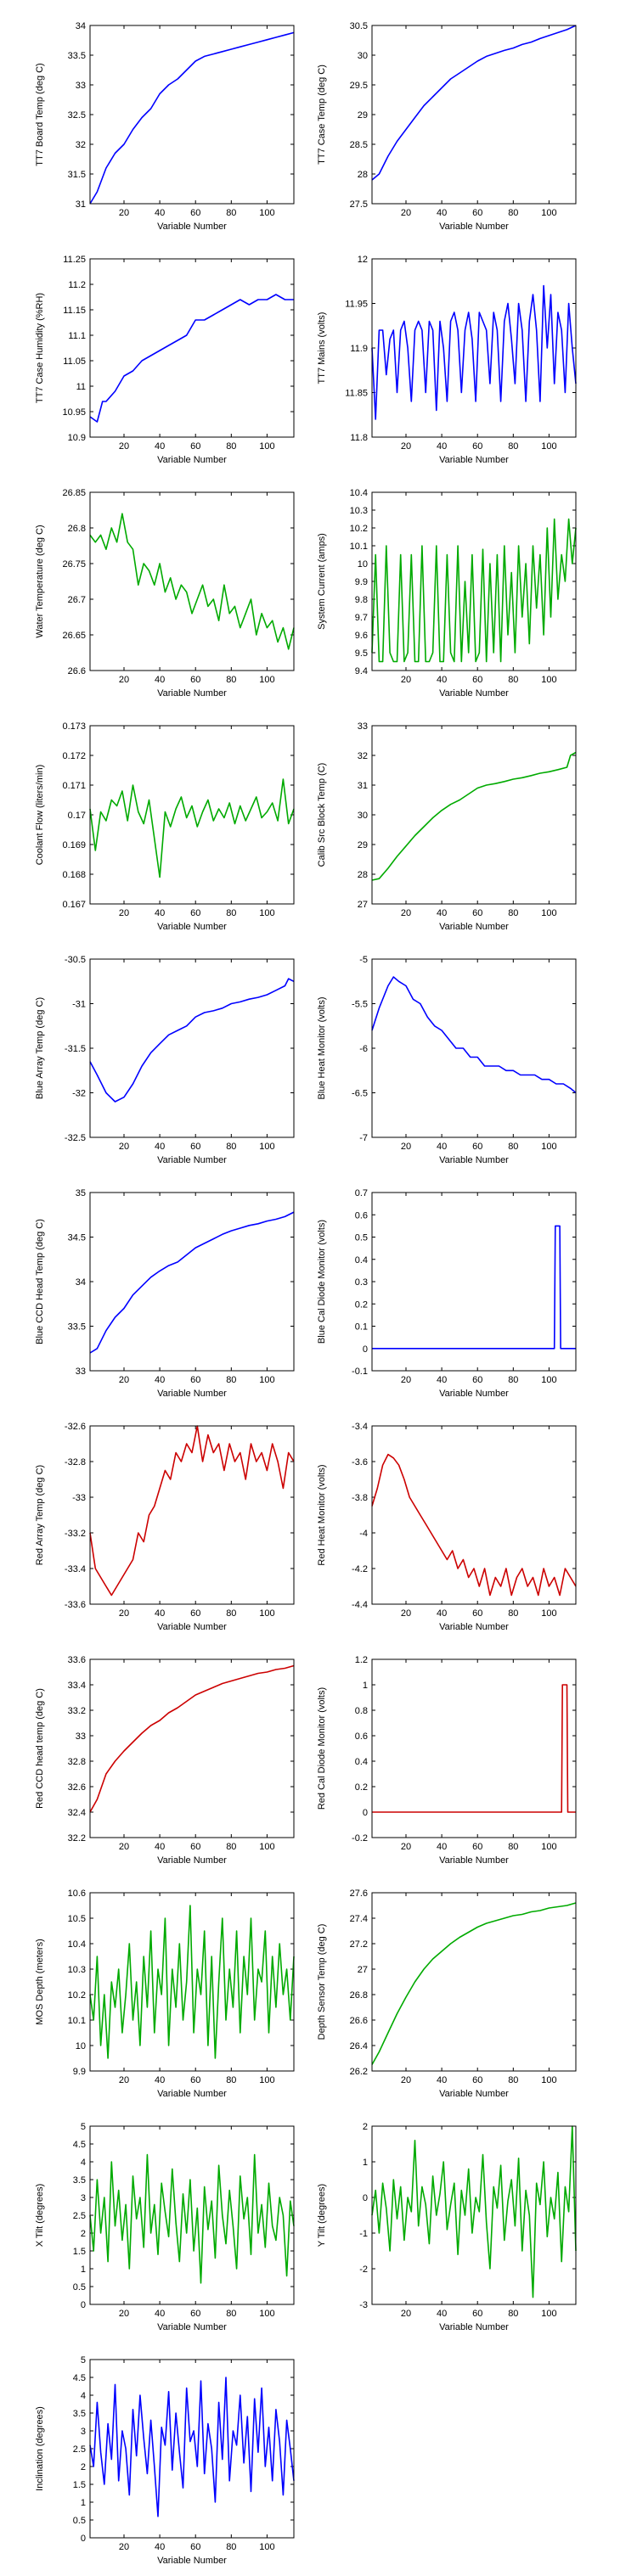 This screenshot has height=2576, width=637. I want to click on y-tick-label: -4.2, so click(360, 1569).